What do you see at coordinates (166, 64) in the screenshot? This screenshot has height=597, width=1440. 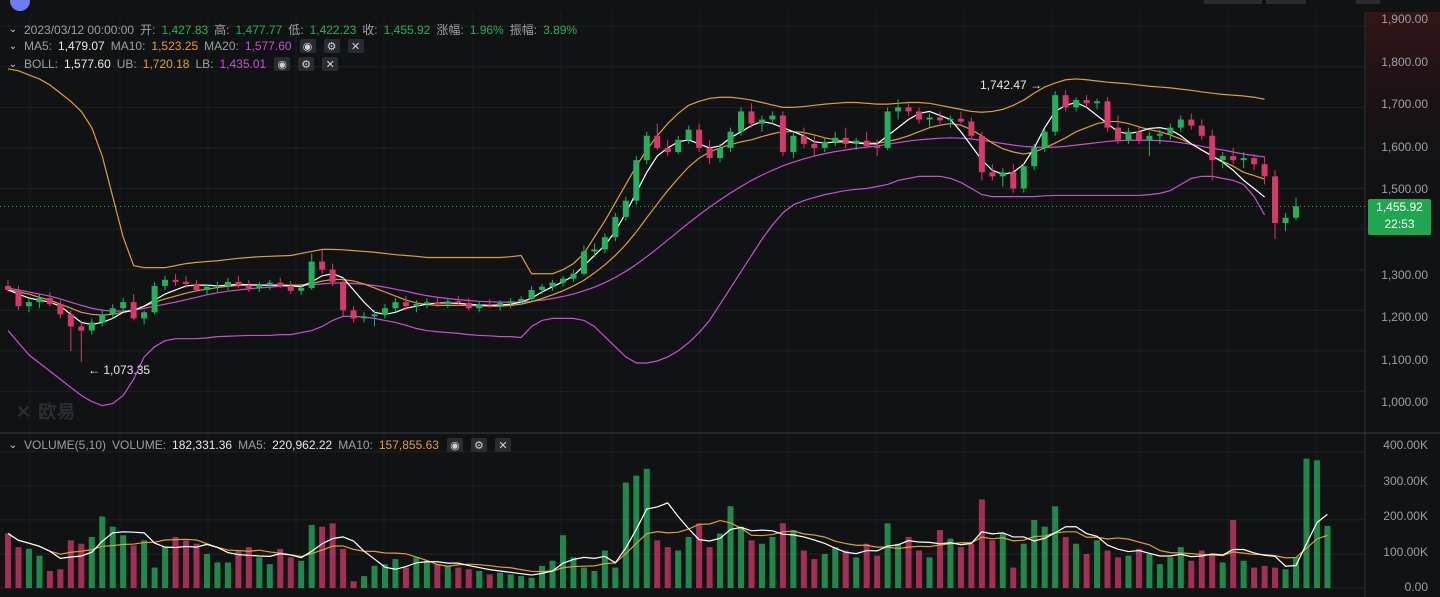 I see `ub-value: 1,720.18` at bounding box center [166, 64].